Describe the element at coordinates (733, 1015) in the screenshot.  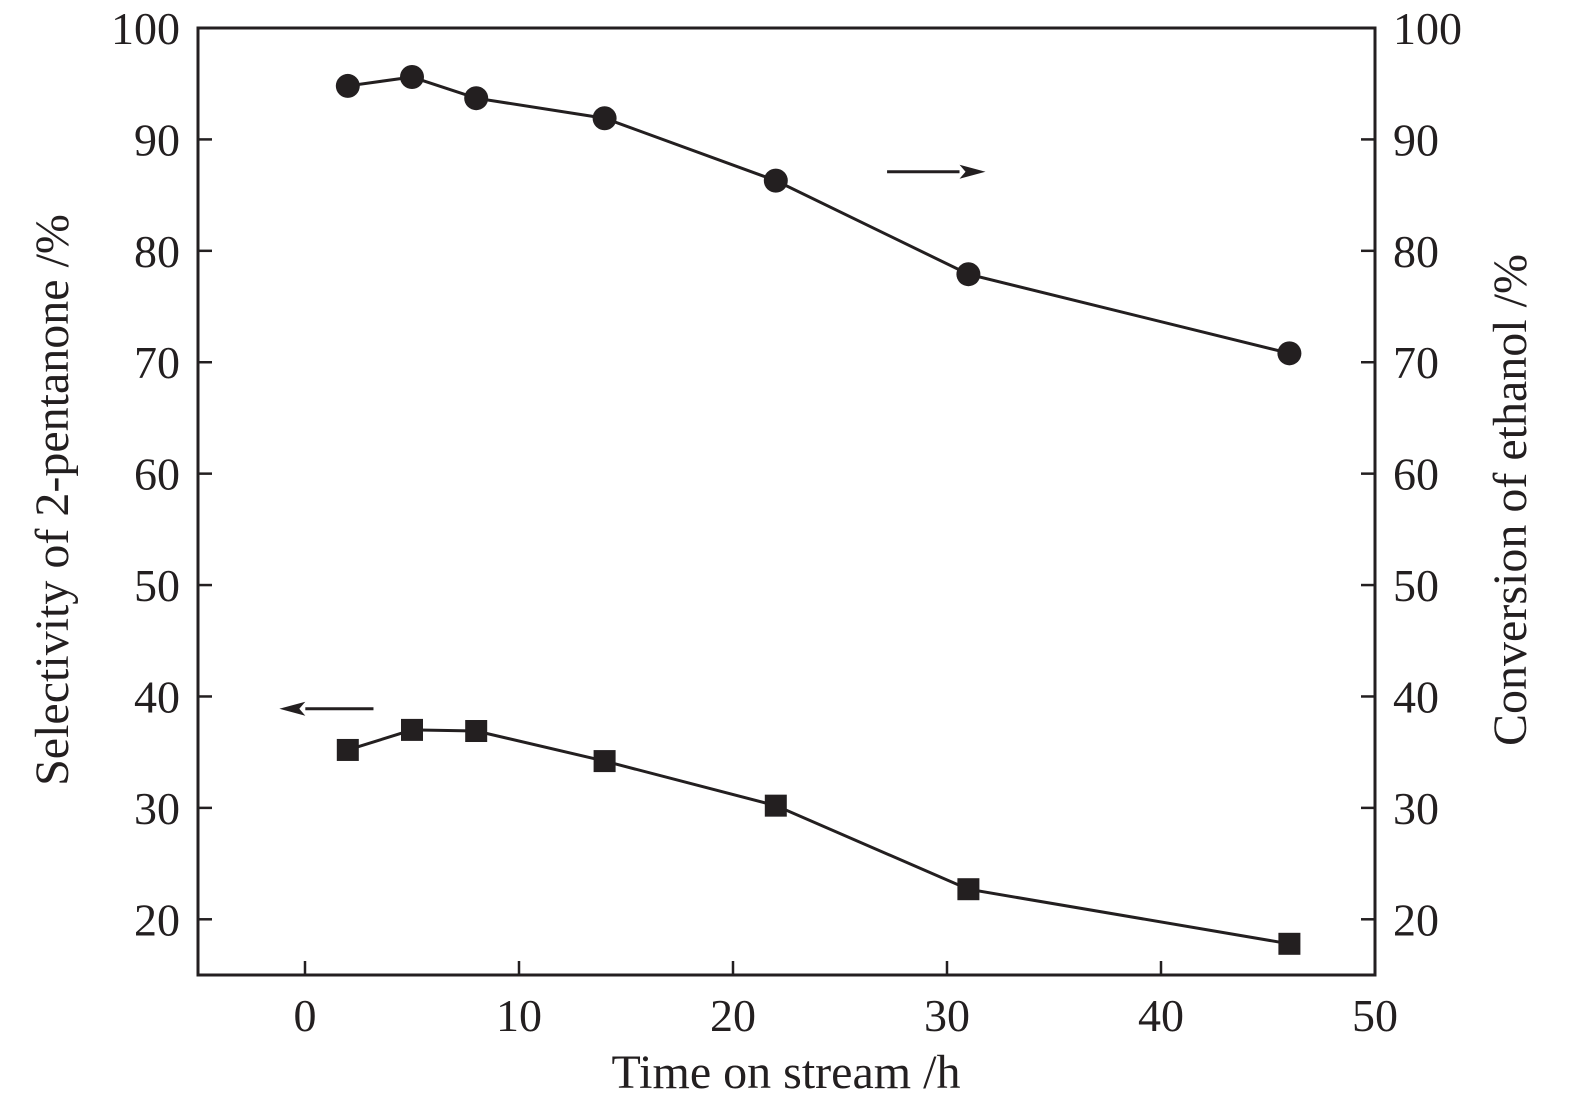
I see `x-tick-label: 20` at that location.